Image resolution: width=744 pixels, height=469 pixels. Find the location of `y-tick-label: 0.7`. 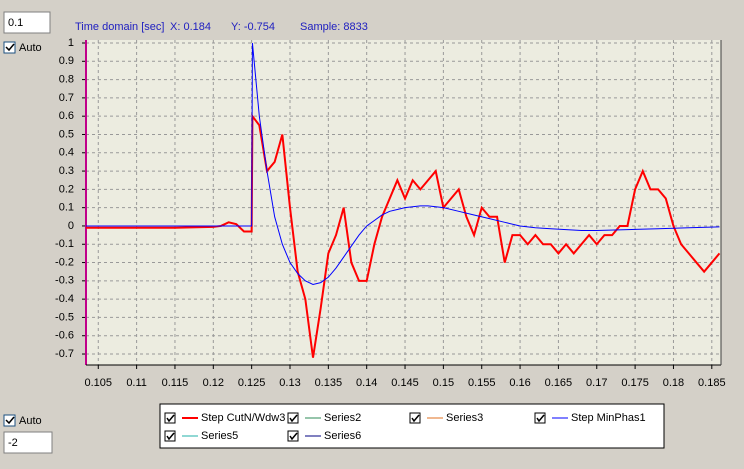

y-tick-label: 0.7 is located at coordinates (66, 98).